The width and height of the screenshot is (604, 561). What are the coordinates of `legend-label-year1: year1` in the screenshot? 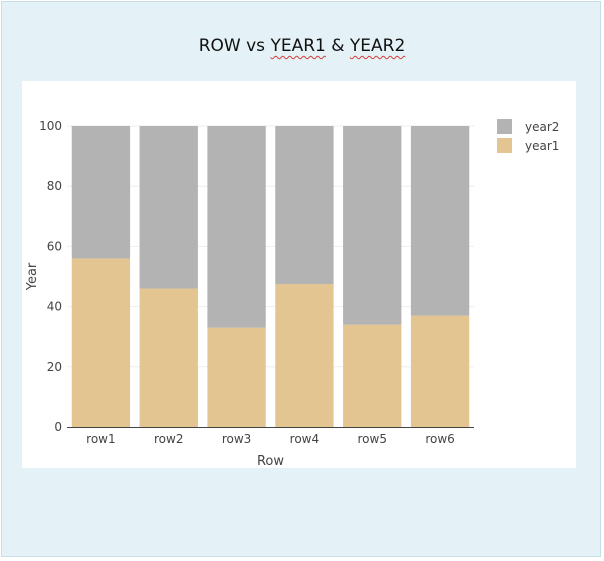 It's located at (542, 146).